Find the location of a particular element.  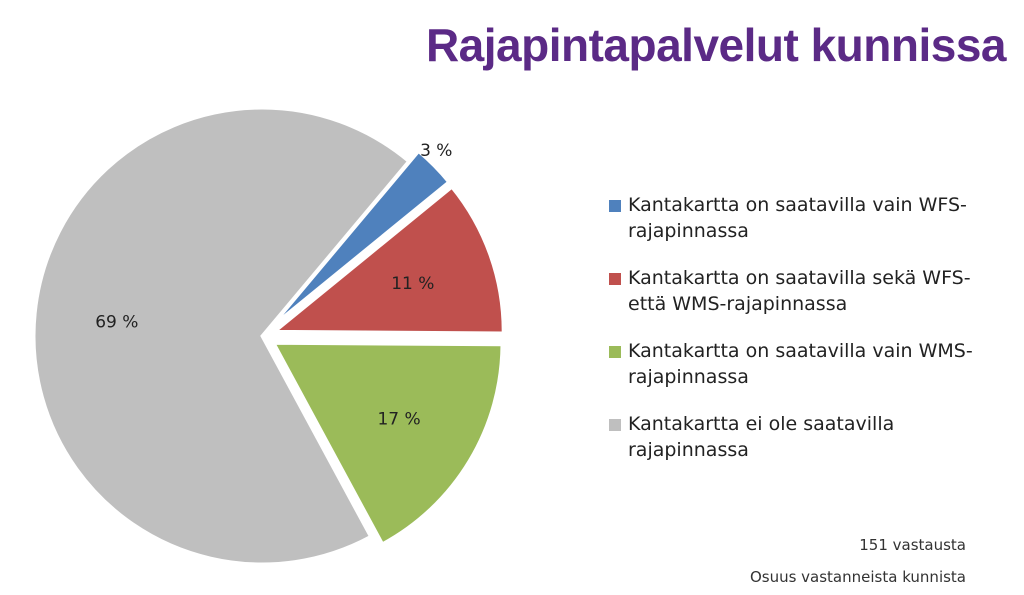

legend-label-line-1: Kantakartta ei ole saatavilla is located at coordinates (761, 424).